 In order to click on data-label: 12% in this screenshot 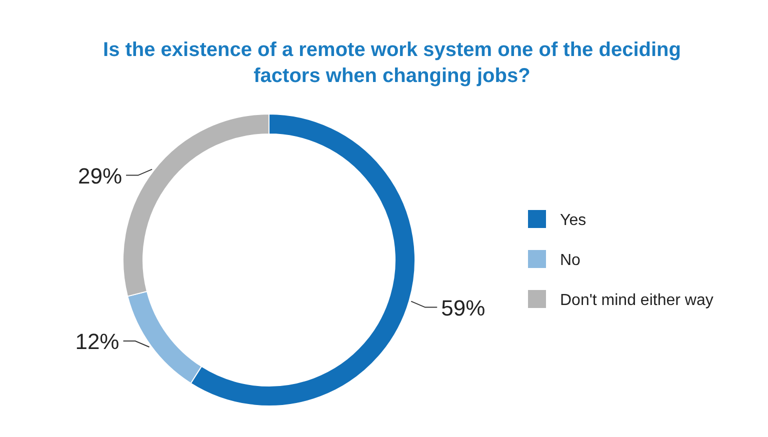, I will do `click(97, 341)`.